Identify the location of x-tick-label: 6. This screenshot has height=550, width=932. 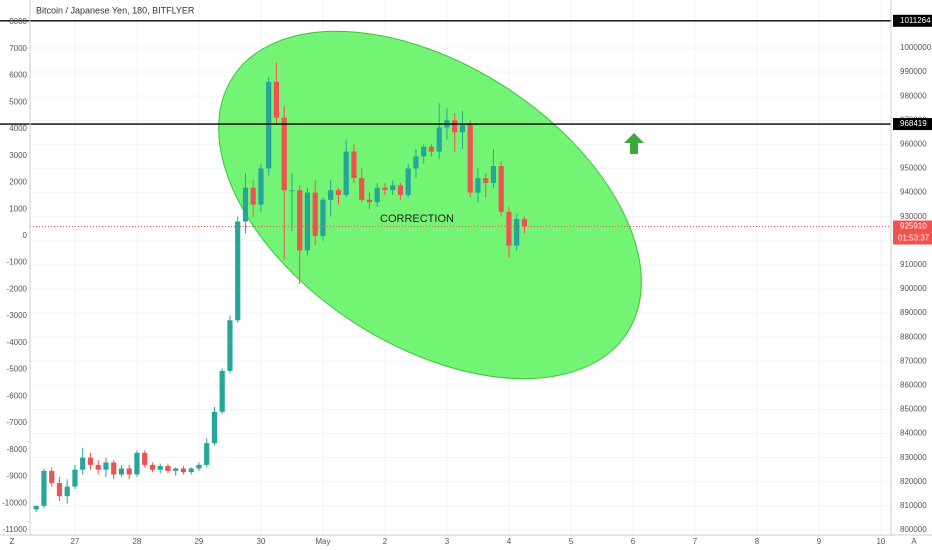
(633, 541).